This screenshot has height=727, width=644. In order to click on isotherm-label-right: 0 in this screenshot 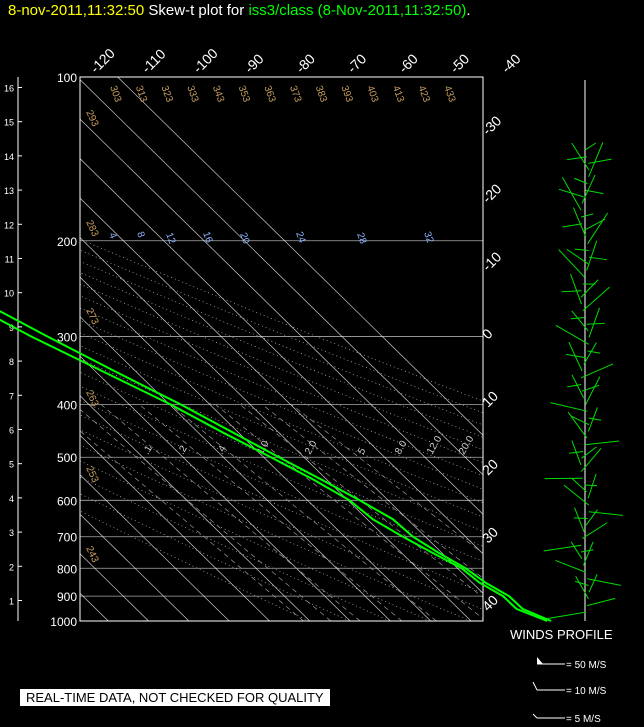, I will do `click(487, 333)`.